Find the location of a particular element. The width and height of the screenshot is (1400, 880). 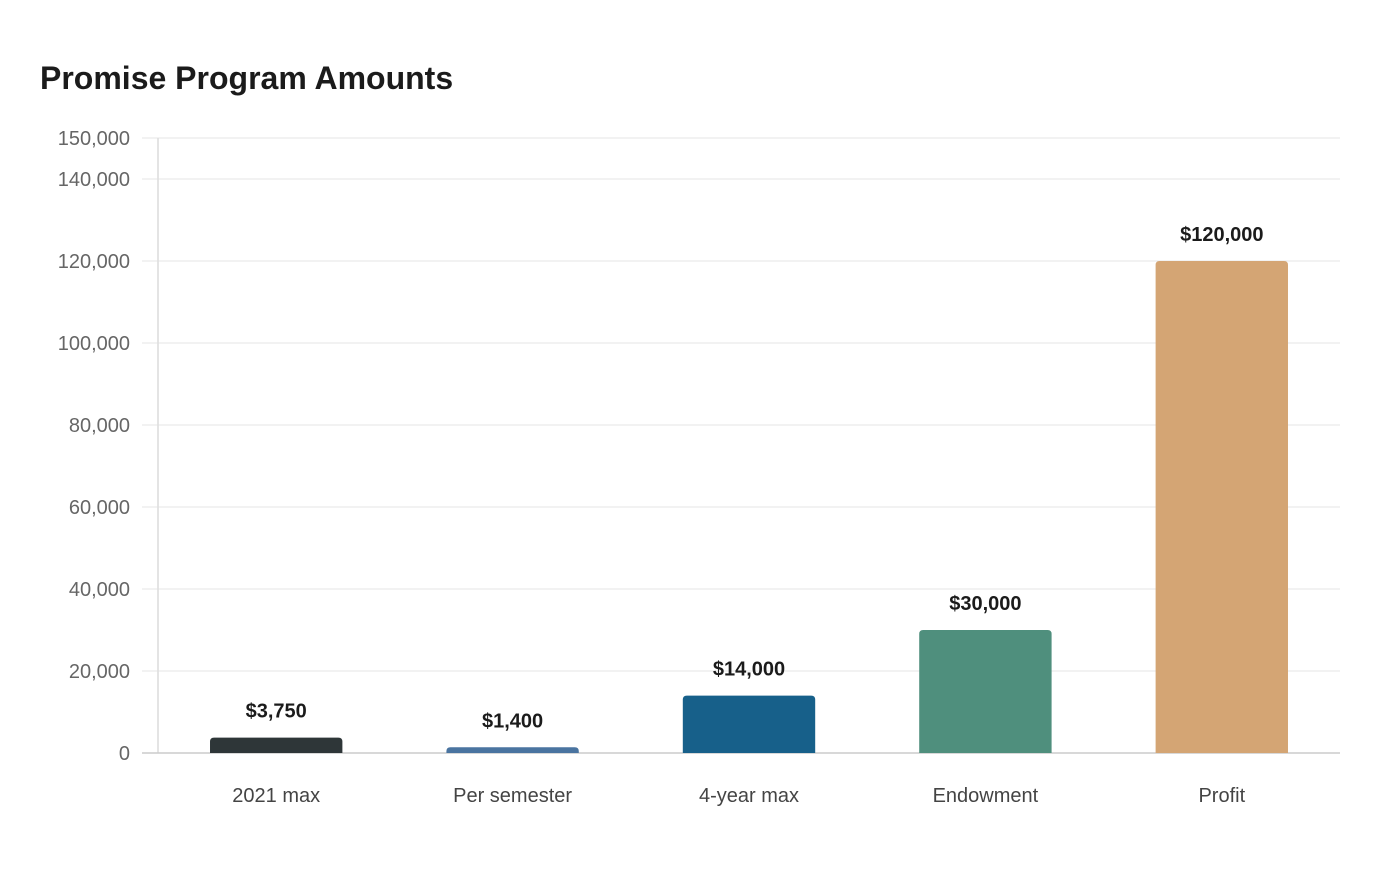

y-tick-label: 40,000 is located at coordinates (99, 590).